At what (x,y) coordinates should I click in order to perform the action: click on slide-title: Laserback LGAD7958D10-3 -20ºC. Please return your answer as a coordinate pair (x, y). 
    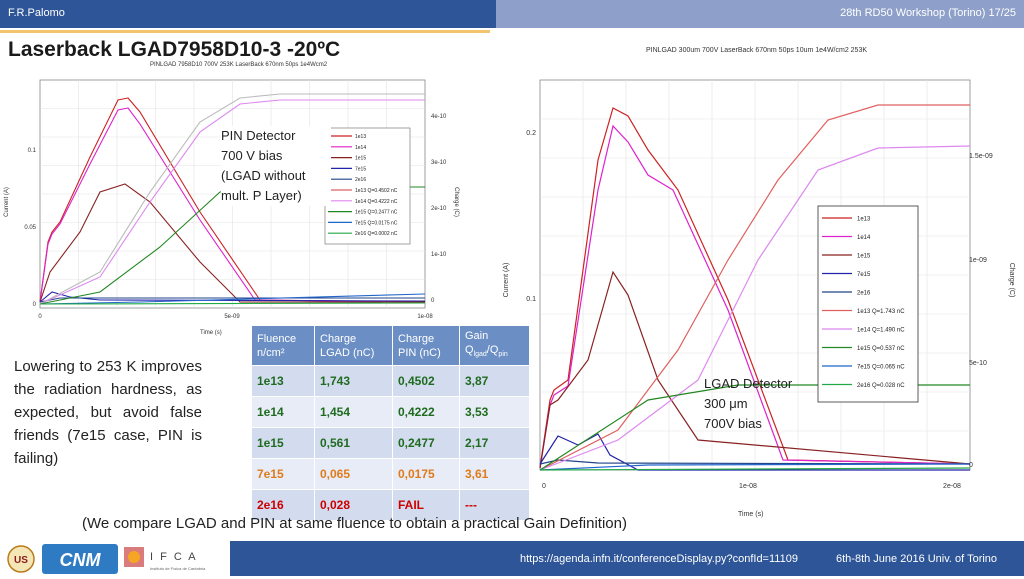
    Looking at the image, I should click on (174, 49).